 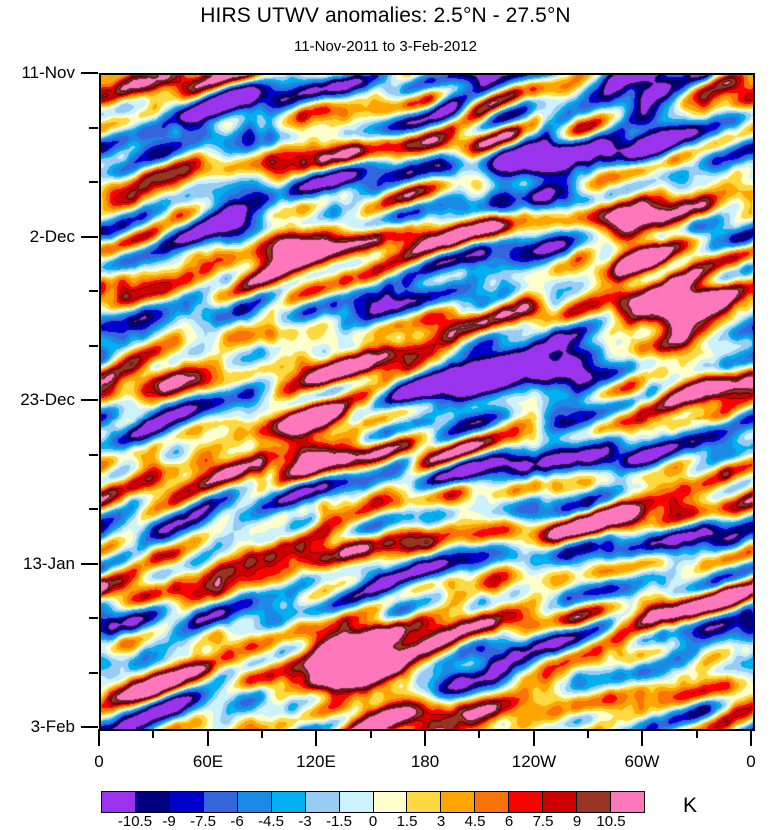 What do you see at coordinates (237, 821) in the screenshot?
I see `colorbar-tick-label-3: -6` at bounding box center [237, 821].